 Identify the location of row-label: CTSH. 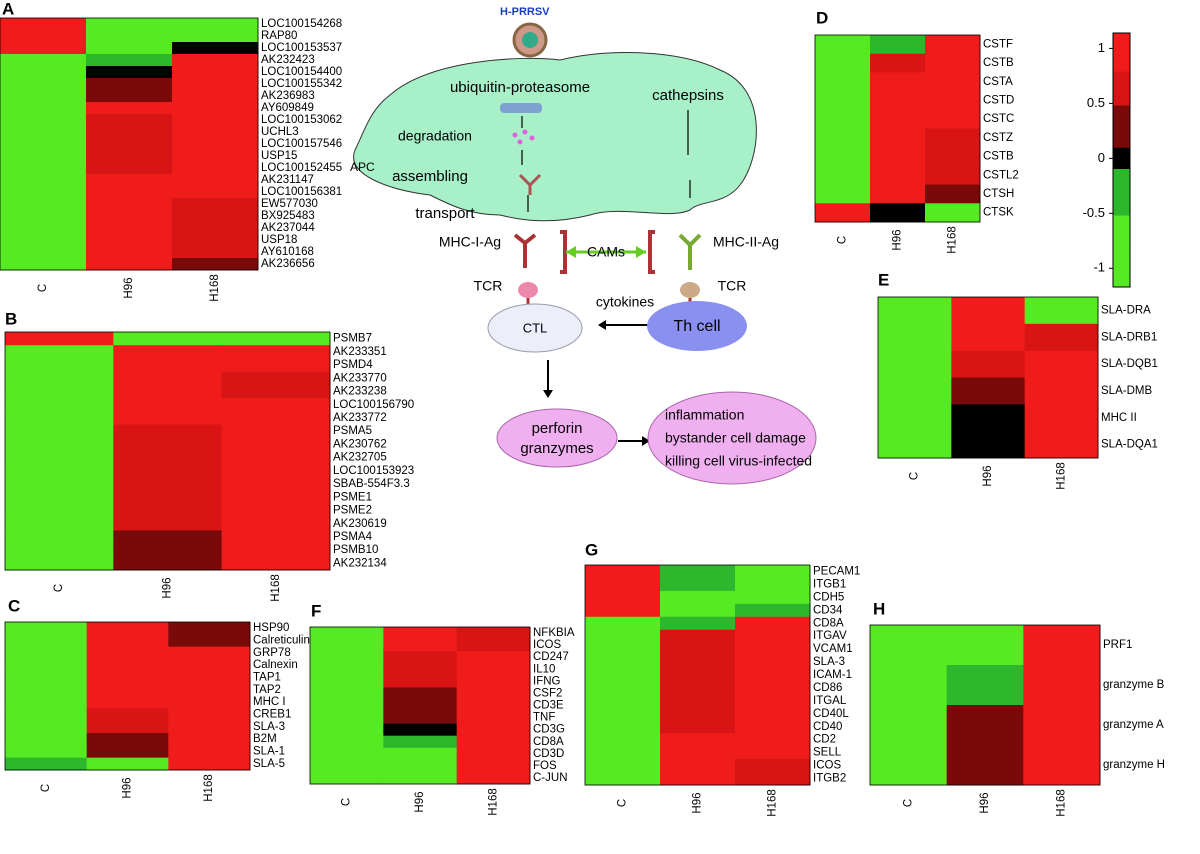
(998, 194).